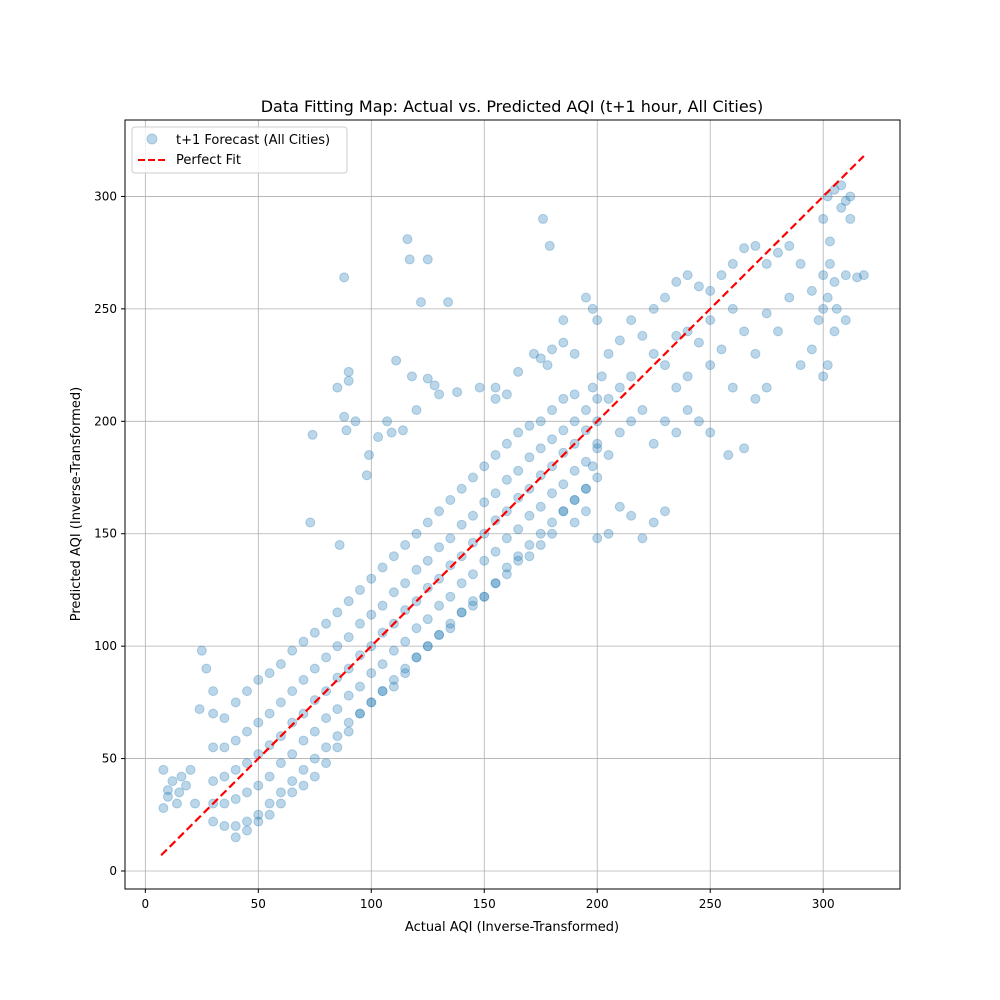  I want to click on x-tick-label: 250, so click(710, 904).